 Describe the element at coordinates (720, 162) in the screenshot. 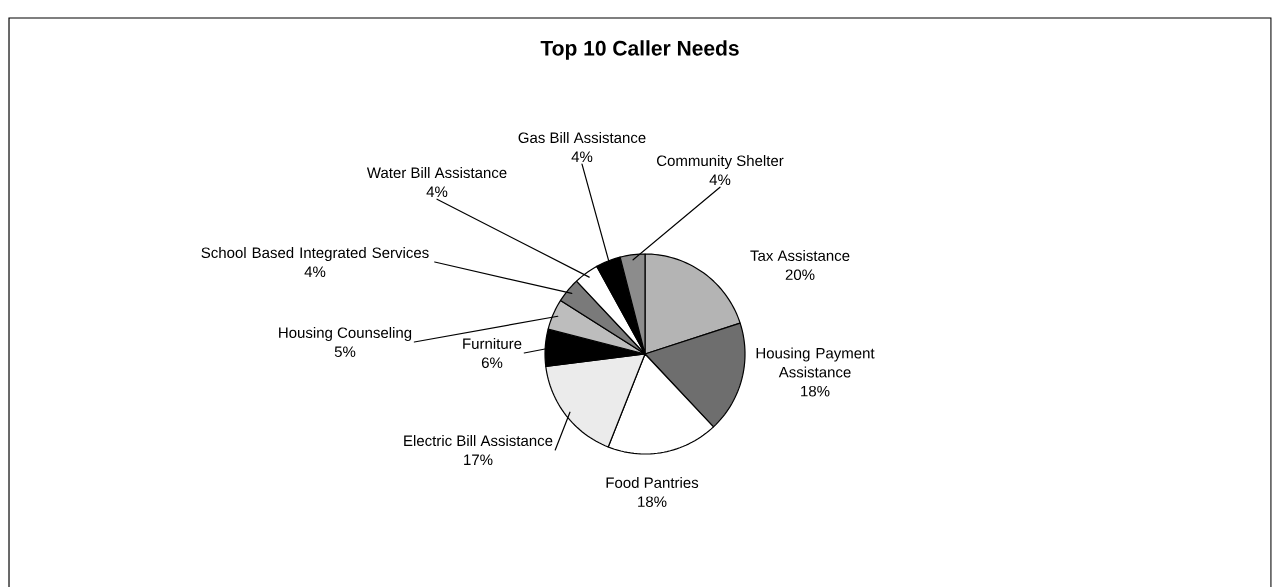

I see `slice-label: Community Shelter` at that location.